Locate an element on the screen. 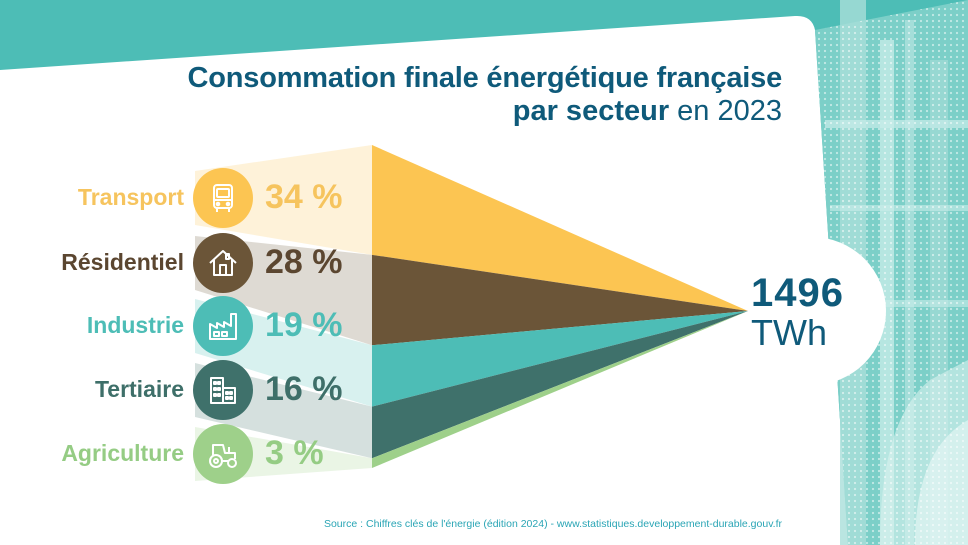 The height and width of the screenshot is (545, 968). chart-title-line2: par secteur en 2023 is located at coordinates (647, 111).